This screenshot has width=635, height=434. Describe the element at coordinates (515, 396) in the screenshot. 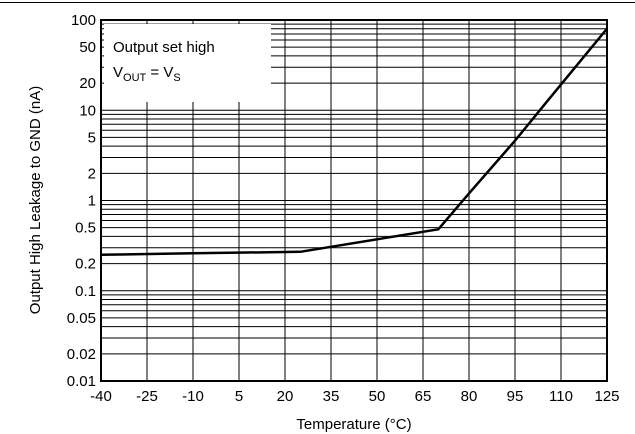

I see `x-tick-label: 95` at that location.